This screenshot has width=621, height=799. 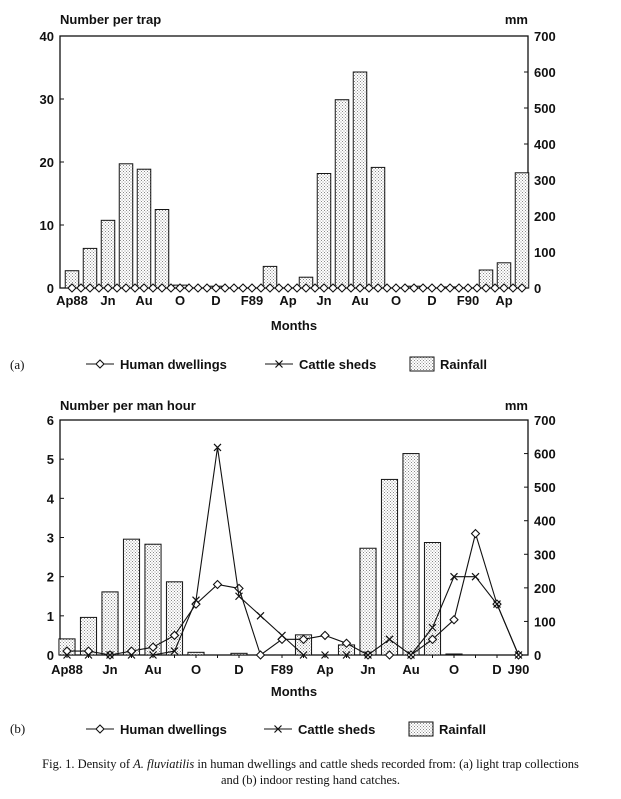 What do you see at coordinates (47, 162) in the screenshot?
I see `y-left-tick-label: 20` at bounding box center [47, 162].